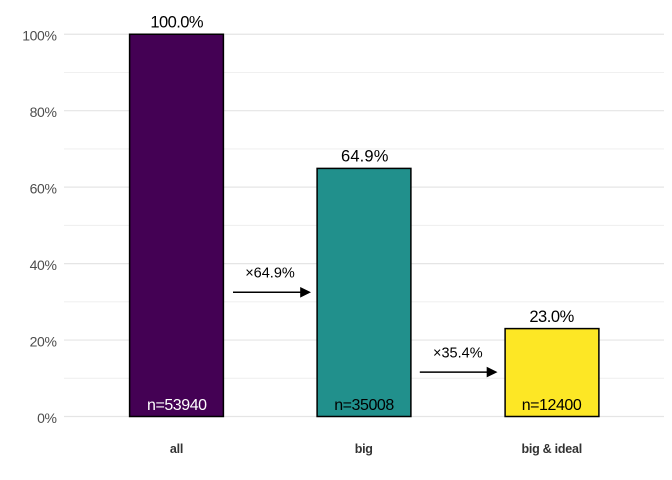  I want to click on svg-text: n=35008, so click(364, 405).